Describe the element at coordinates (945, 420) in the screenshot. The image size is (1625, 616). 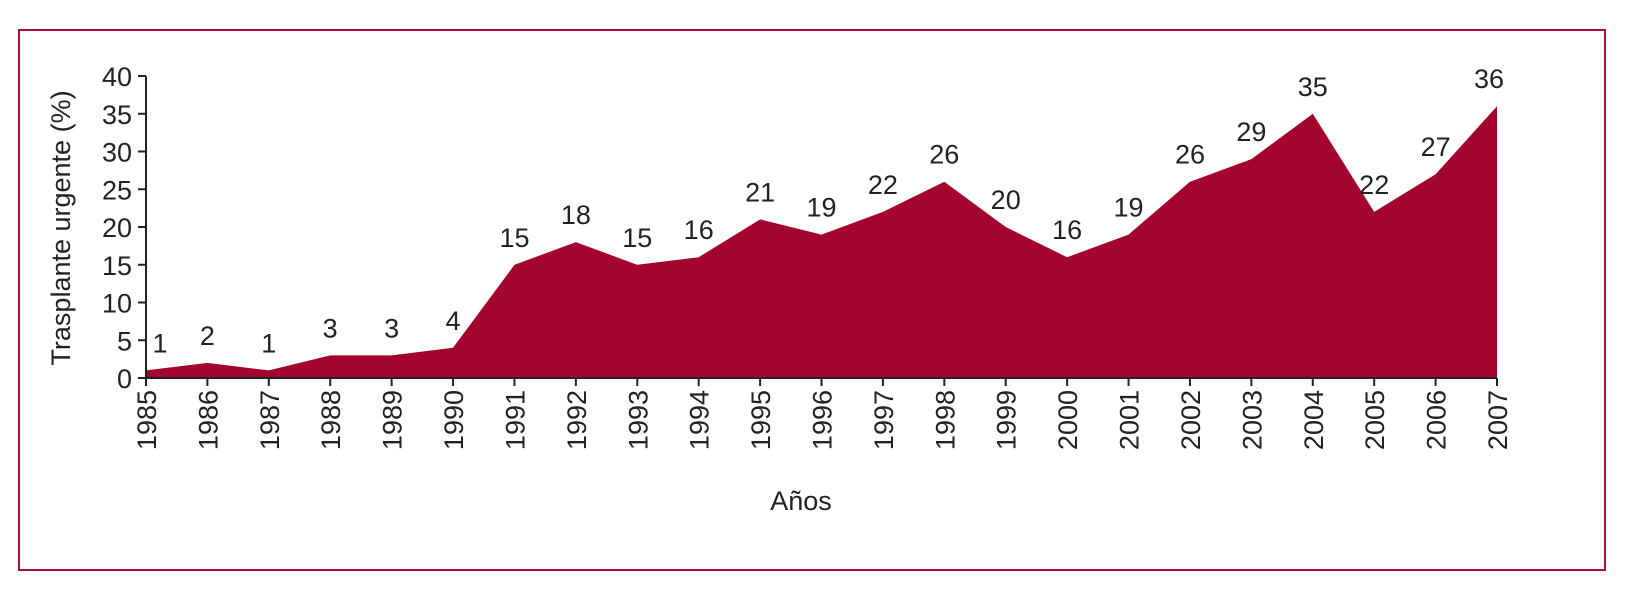
I see `x-tick-label: 1998` at that location.